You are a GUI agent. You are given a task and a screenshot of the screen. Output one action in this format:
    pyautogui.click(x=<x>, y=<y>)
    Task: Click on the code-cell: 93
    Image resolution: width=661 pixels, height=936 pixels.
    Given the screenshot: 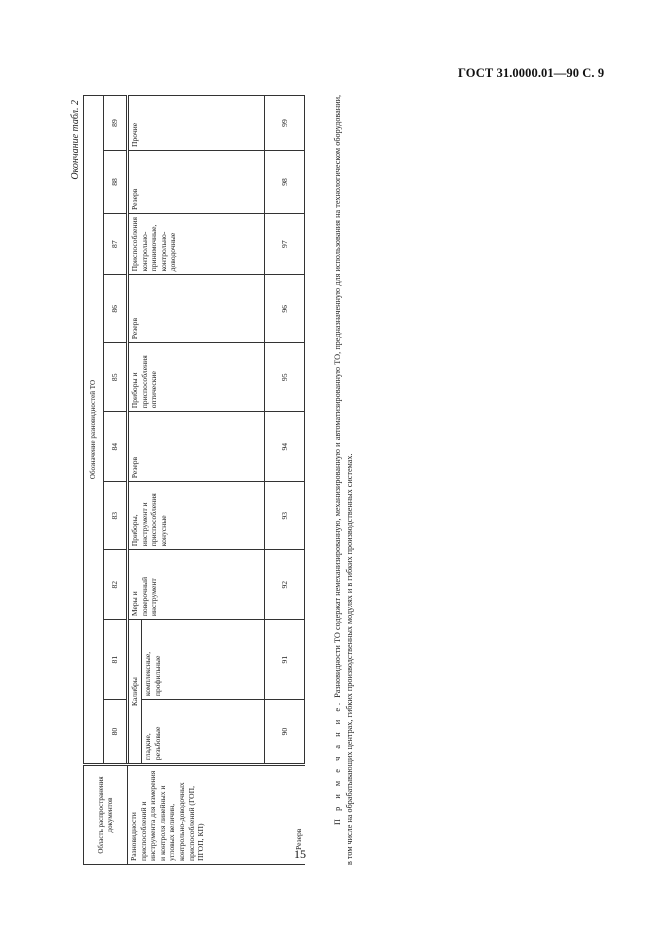 What is the action you would take?
    pyautogui.click(x=284, y=515)
    